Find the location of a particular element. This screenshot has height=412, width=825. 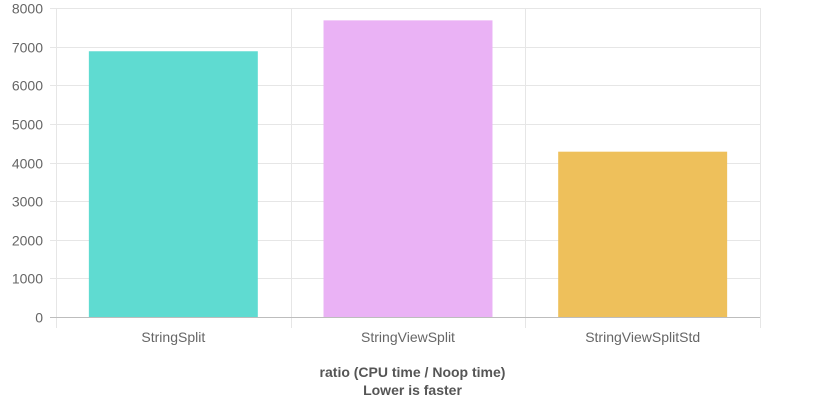

x-axis-subtitle: Lower is faster is located at coordinates (412, 390).